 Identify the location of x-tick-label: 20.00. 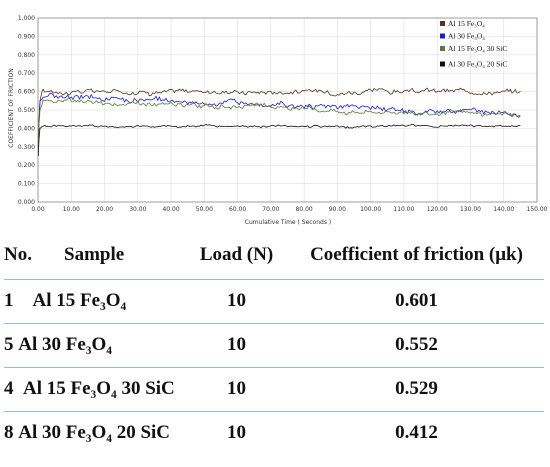
(104, 209).